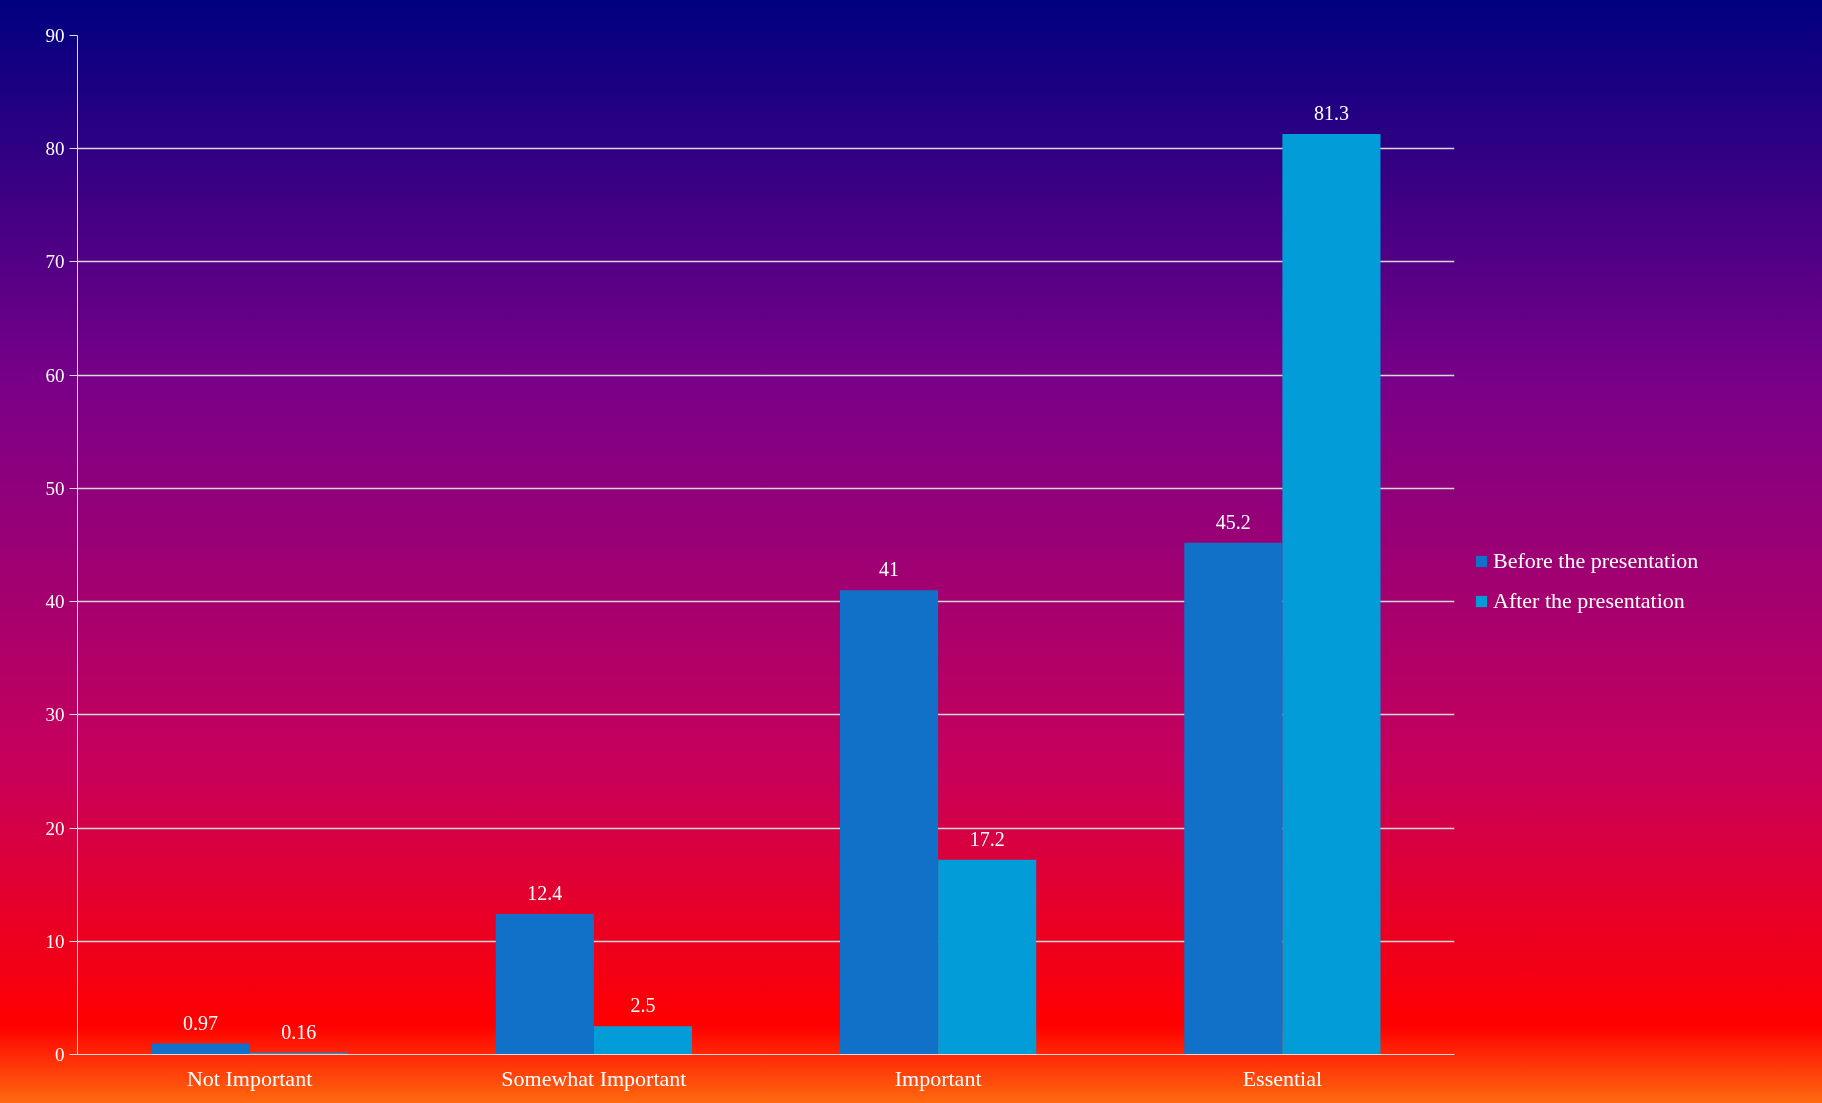 The width and height of the screenshot is (1822, 1103). What do you see at coordinates (889, 569) in the screenshot?
I see `data-label: 41` at bounding box center [889, 569].